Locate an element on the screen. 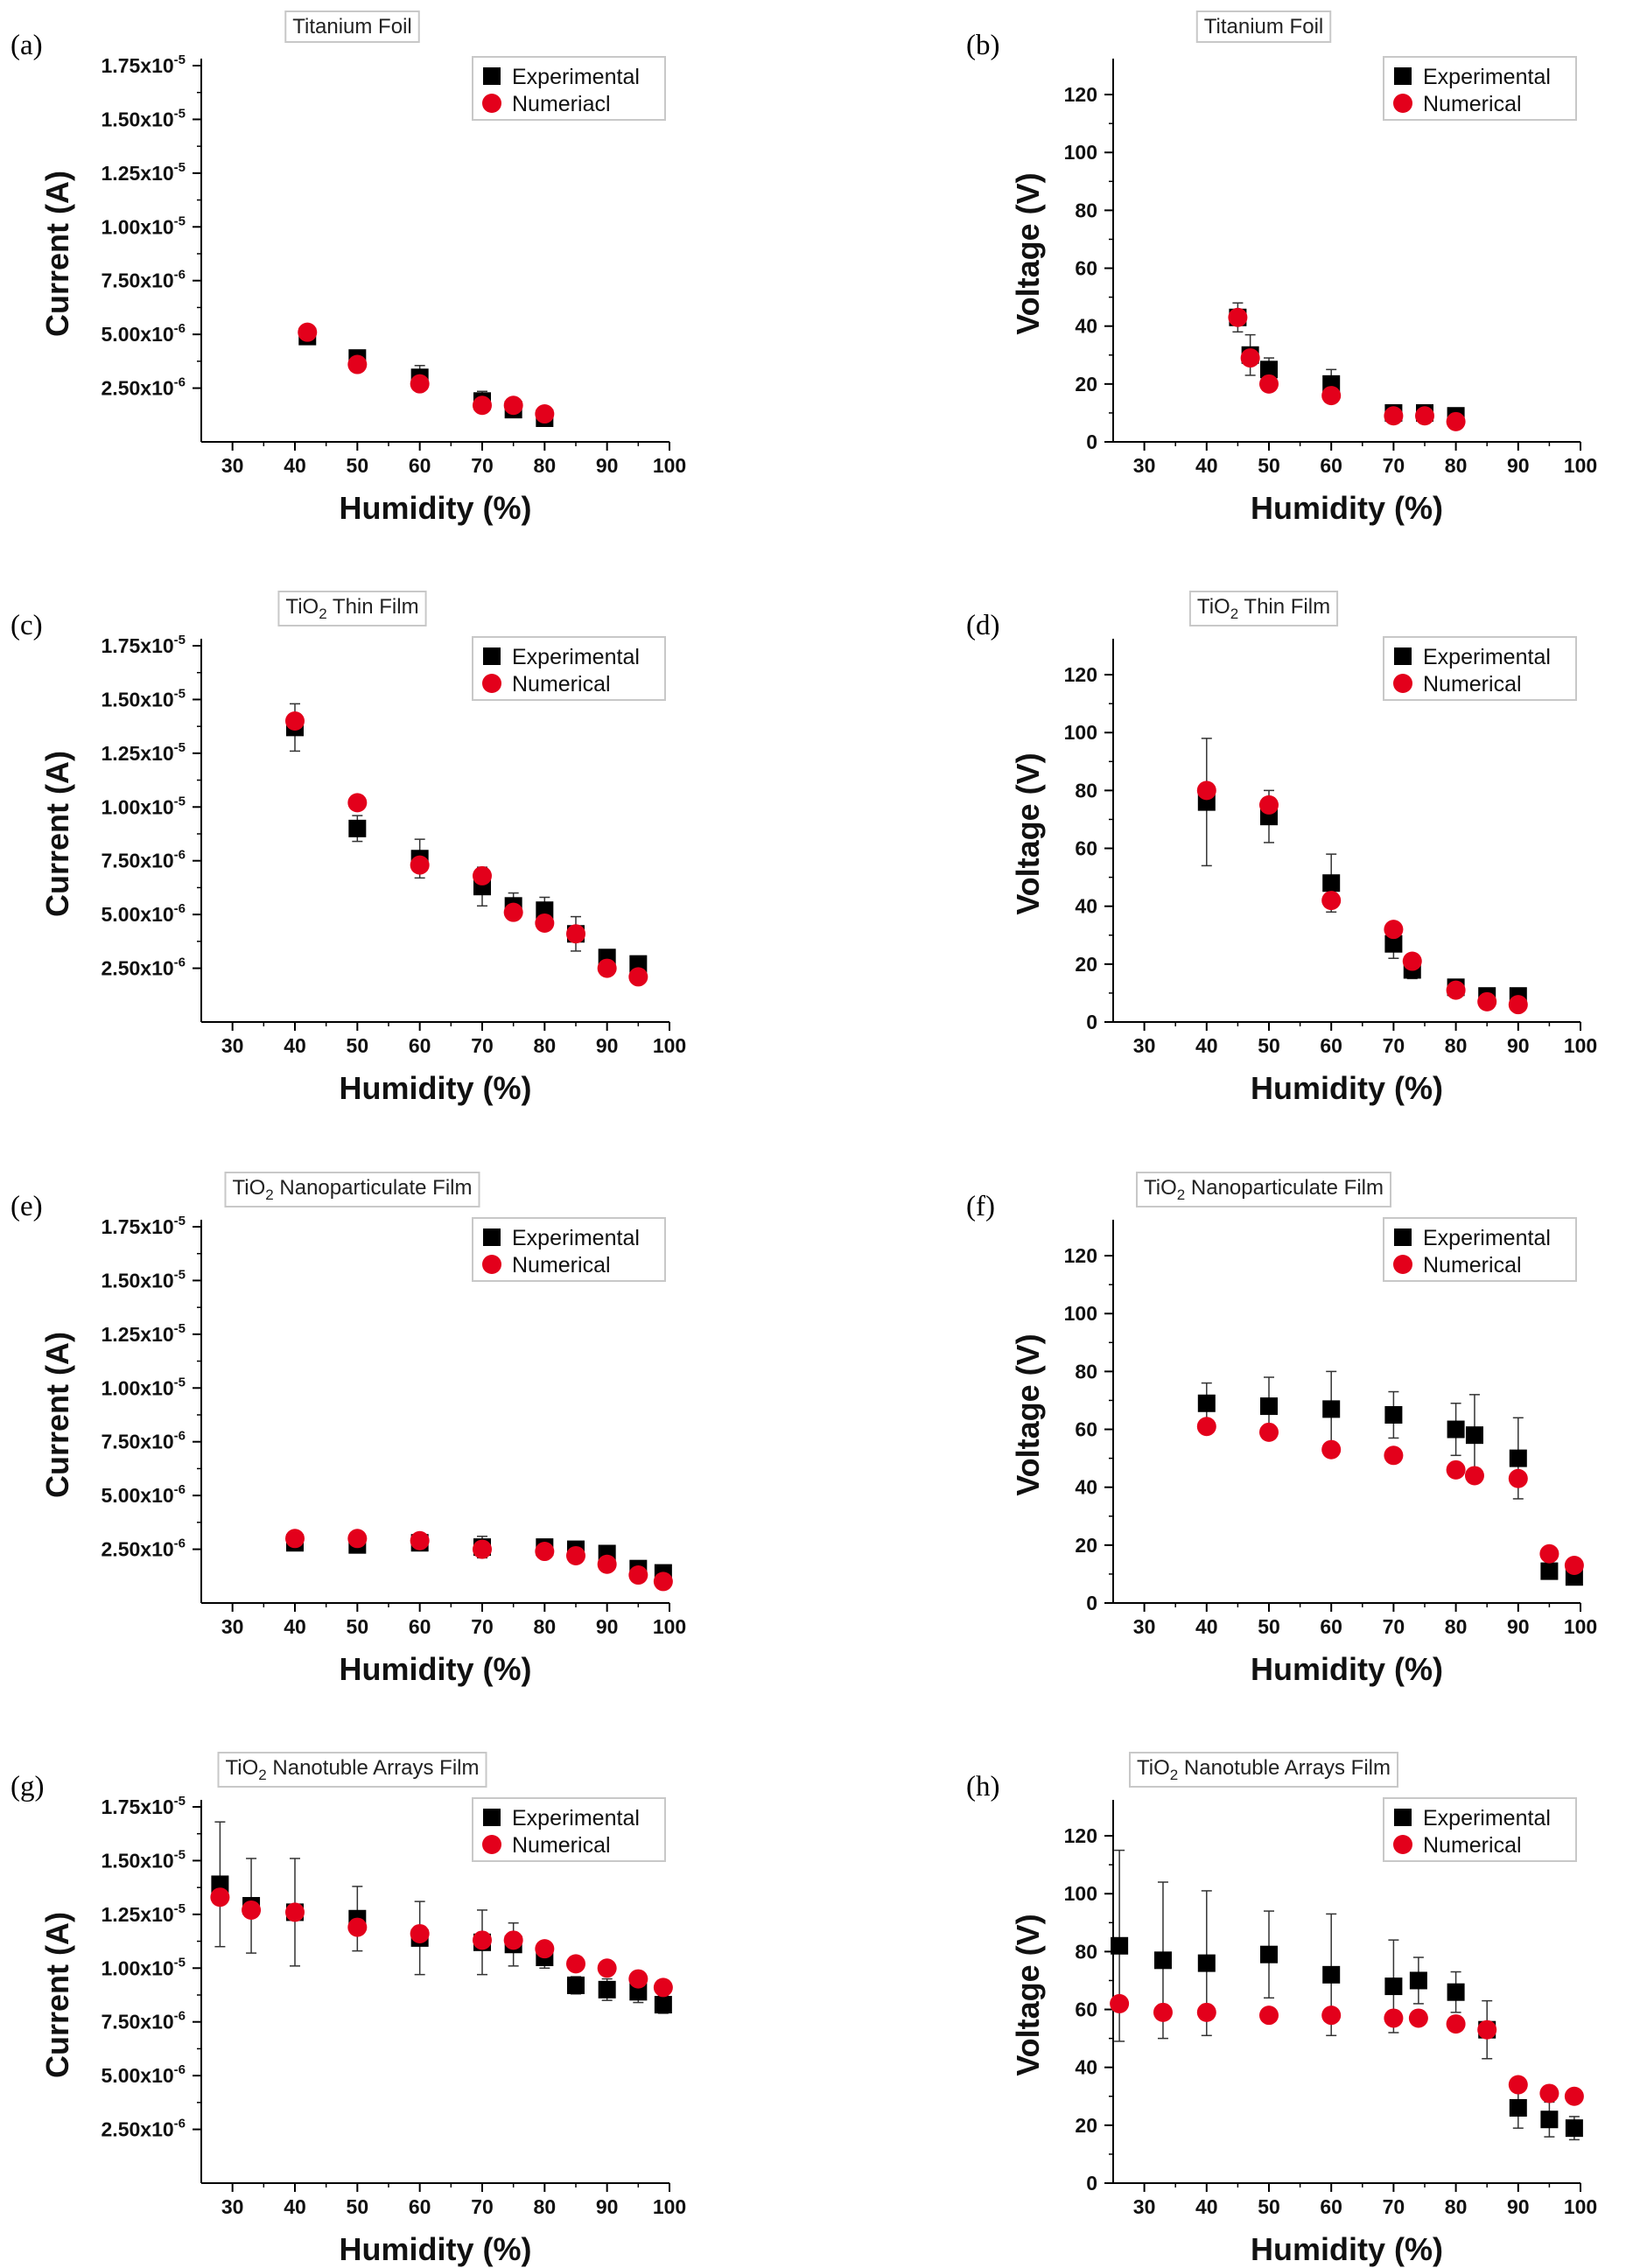  y-tick-label: 7.50x10⁻⁶ is located at coordinates (144, 2021).